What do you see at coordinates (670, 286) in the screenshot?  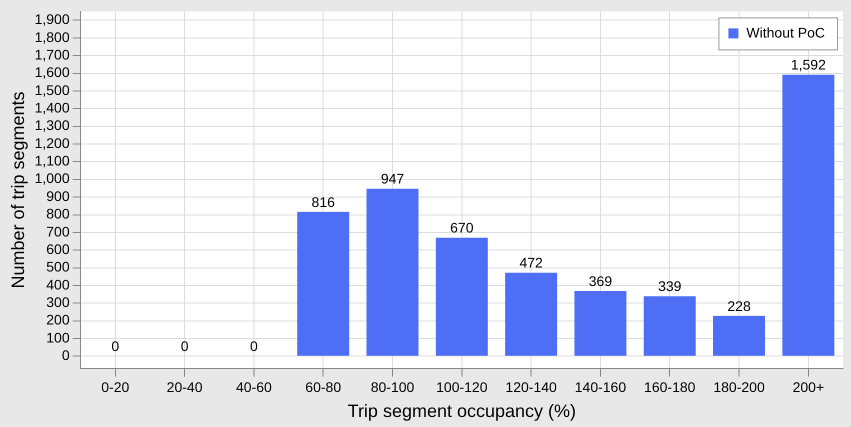 I see `data-label: 339` at bounding box center [670, 286].